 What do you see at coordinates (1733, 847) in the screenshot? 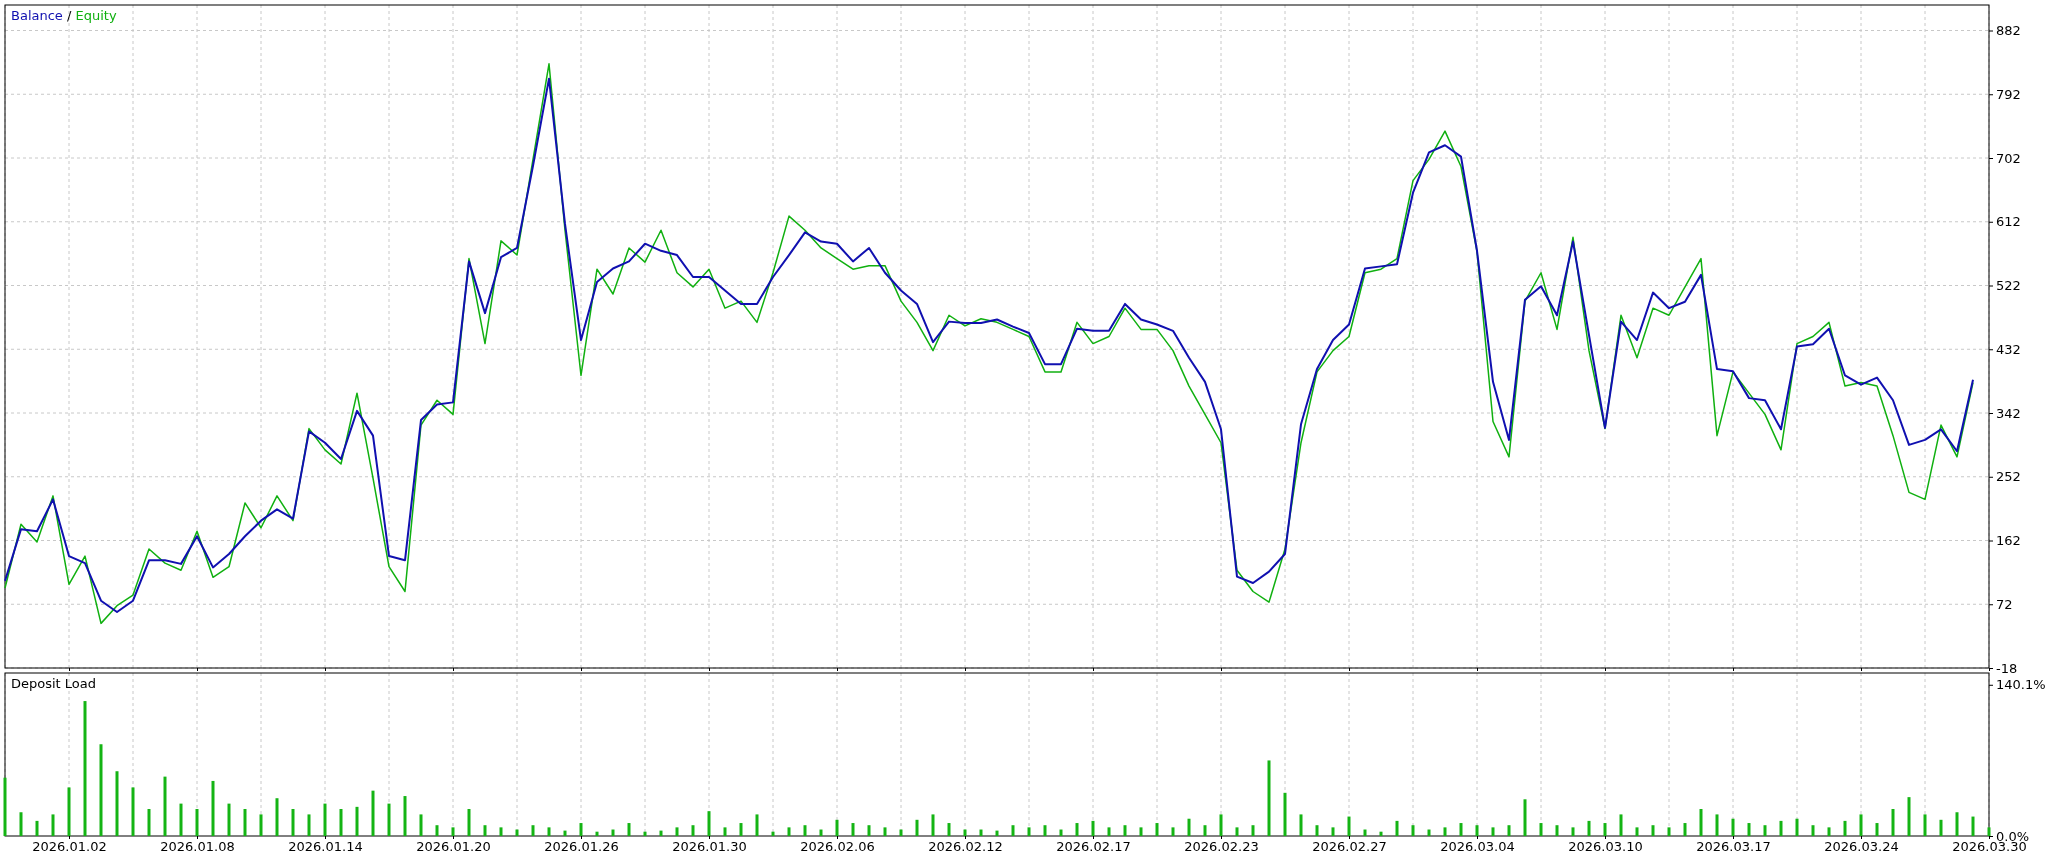
I see `x-tick-label: 2026.03.17` at bounding box center [1733, 847].